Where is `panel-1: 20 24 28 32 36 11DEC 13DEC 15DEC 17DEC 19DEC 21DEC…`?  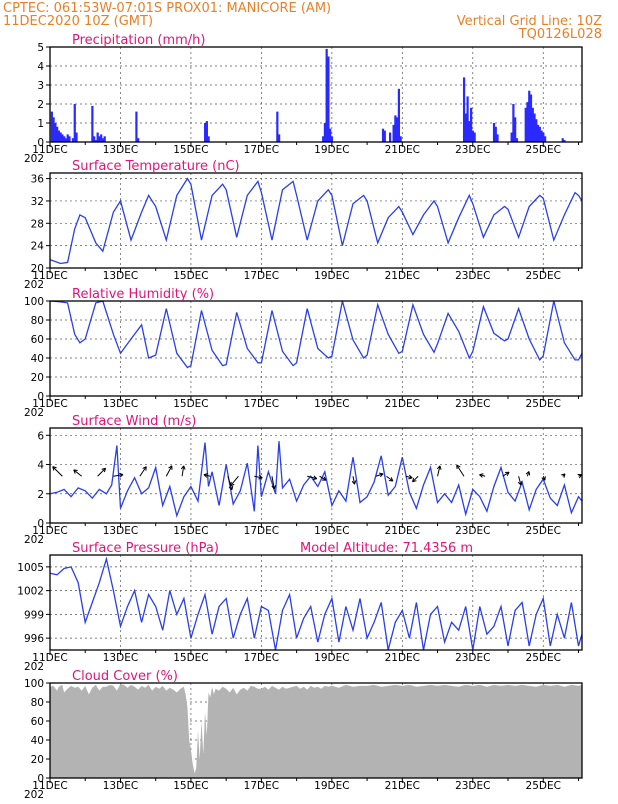
panel-1: 20 24 28 32 36 11DEC 13DEC 15DEC 17DEC 19DEC 21DEC… is located at coordinates (303, 225).